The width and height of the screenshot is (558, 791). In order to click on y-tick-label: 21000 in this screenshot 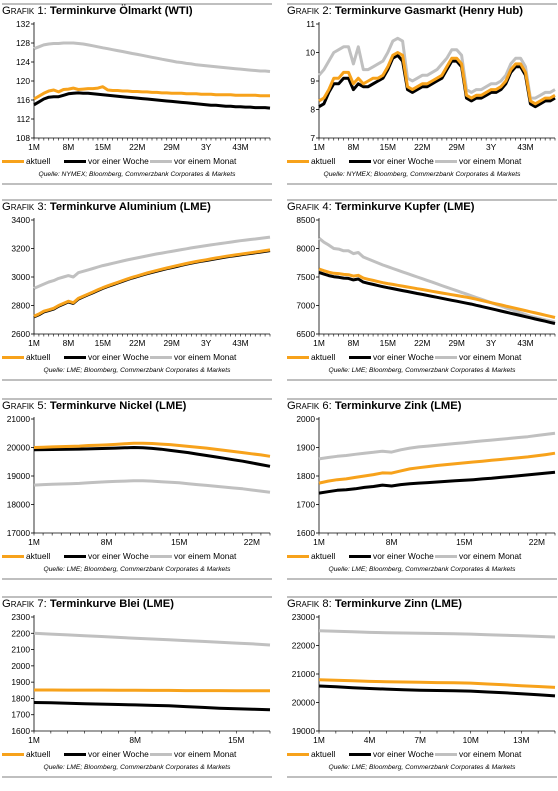, I will do `click(19, 419)`.